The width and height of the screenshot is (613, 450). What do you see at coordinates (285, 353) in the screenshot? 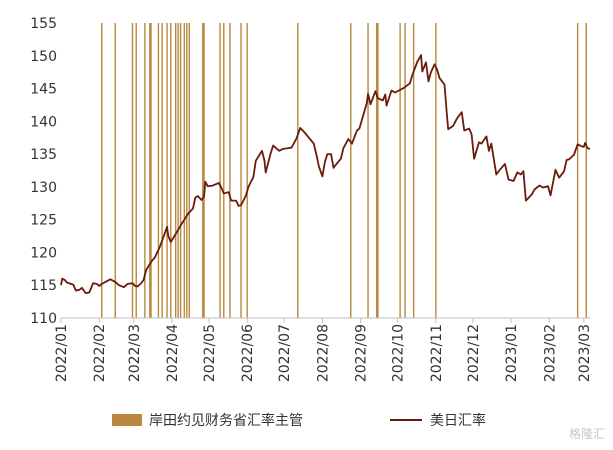
I see `x-tick-label: 2022/07` at bounding box center [285, 353].